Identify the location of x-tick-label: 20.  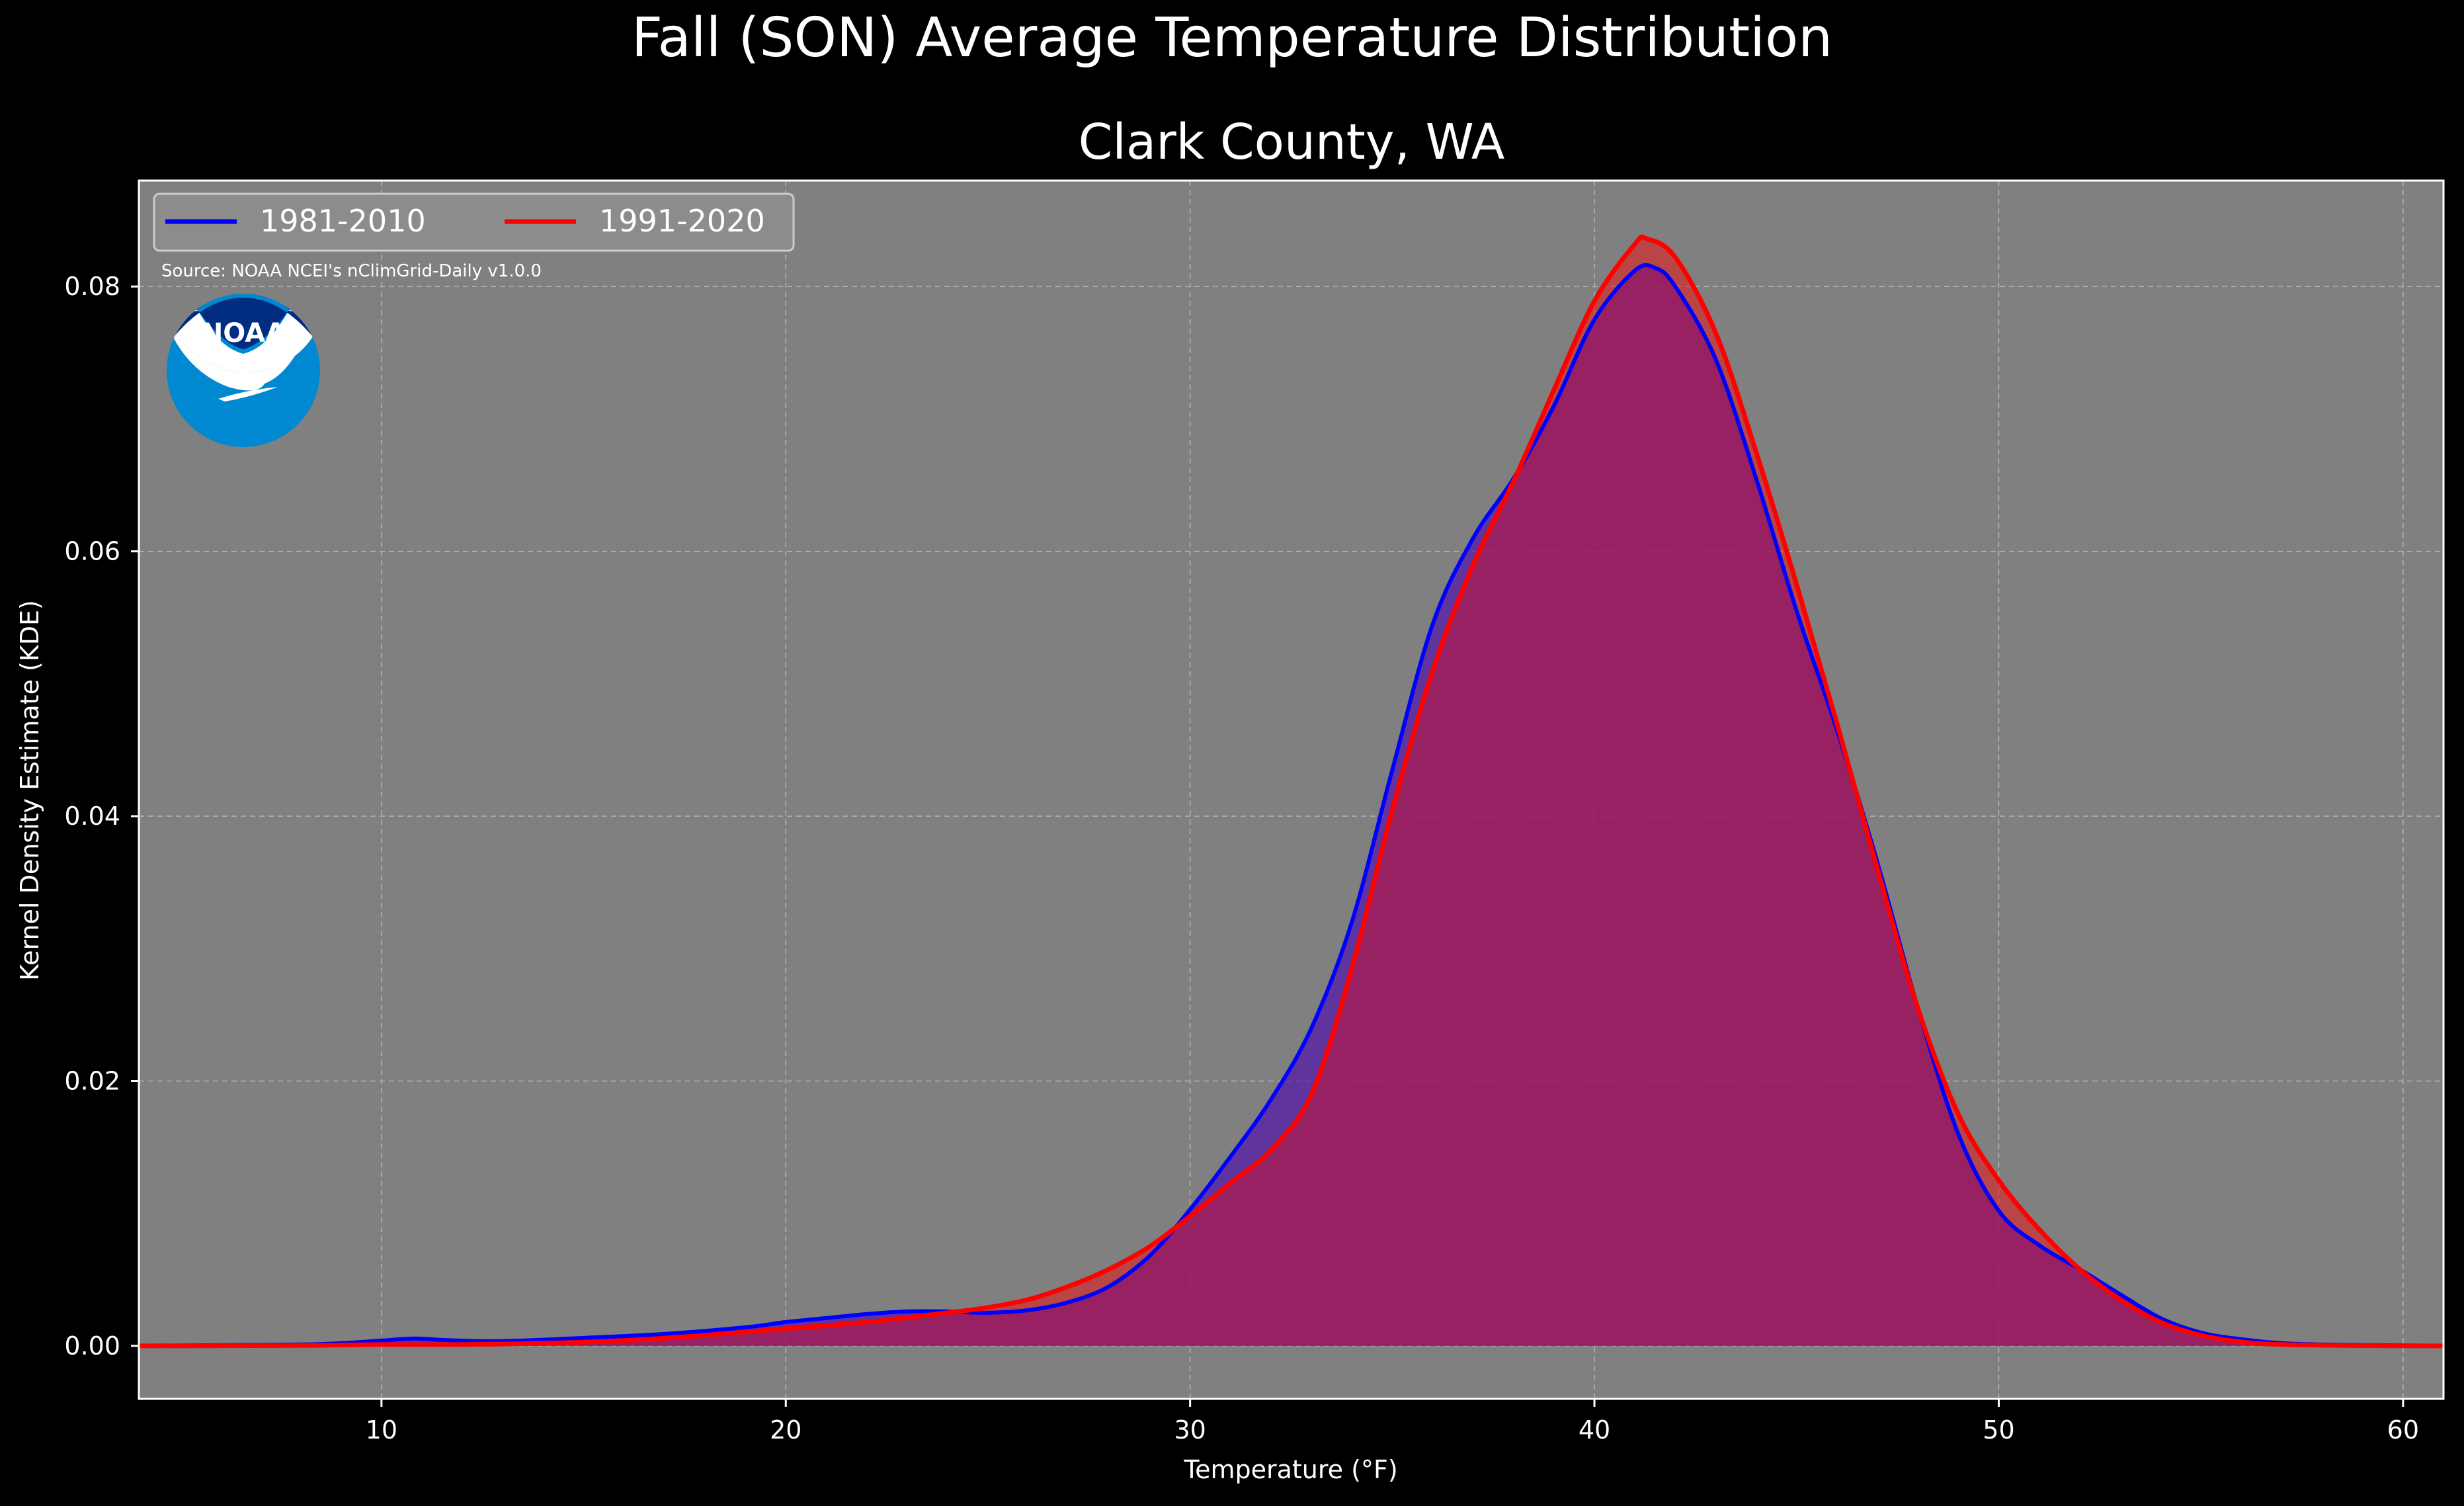
(786, 1429).